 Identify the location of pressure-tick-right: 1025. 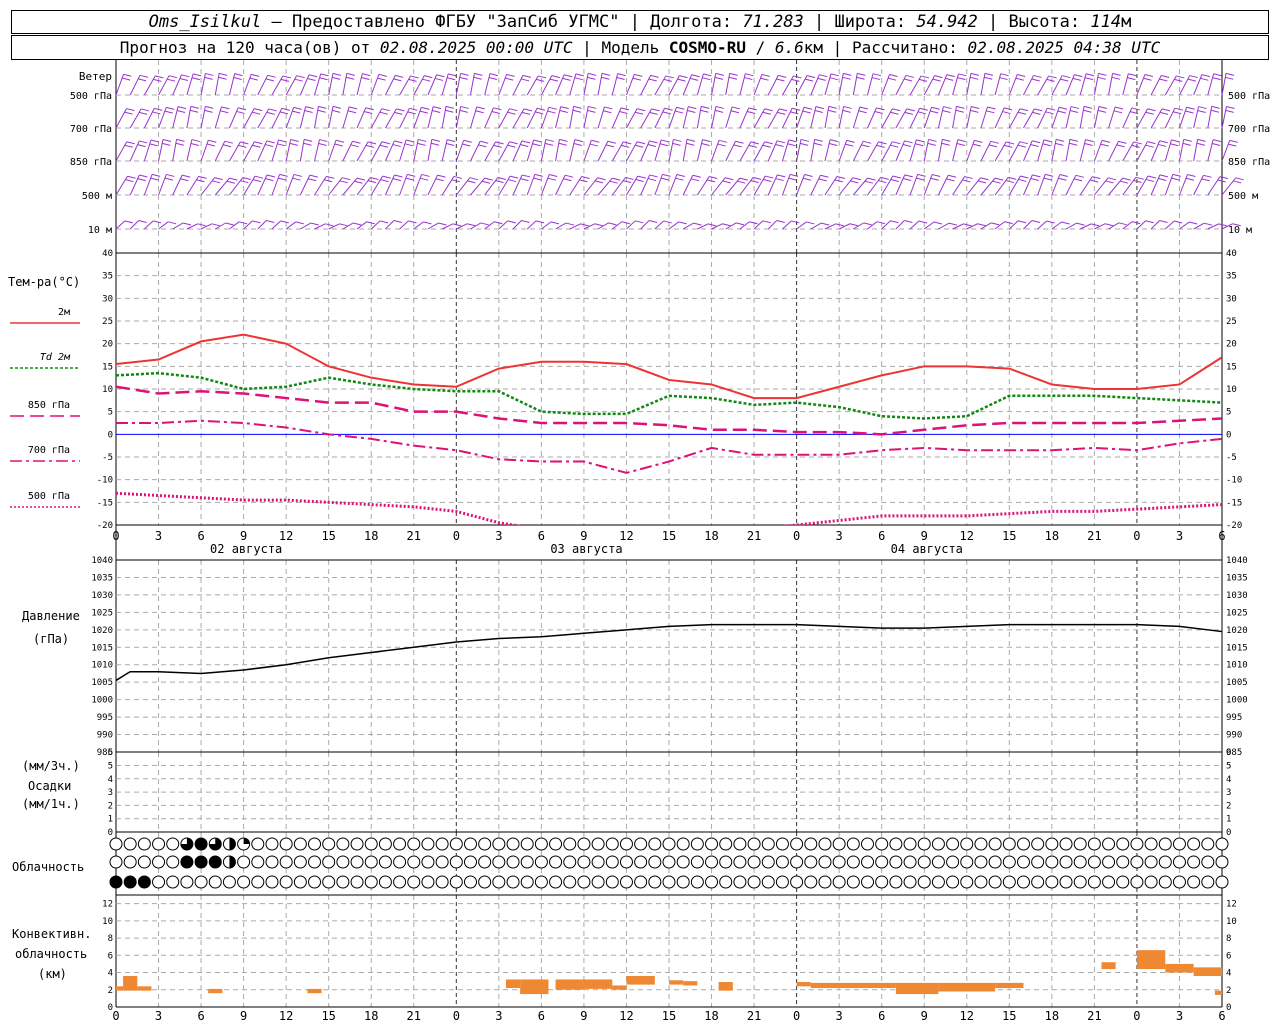
(1237, 613).